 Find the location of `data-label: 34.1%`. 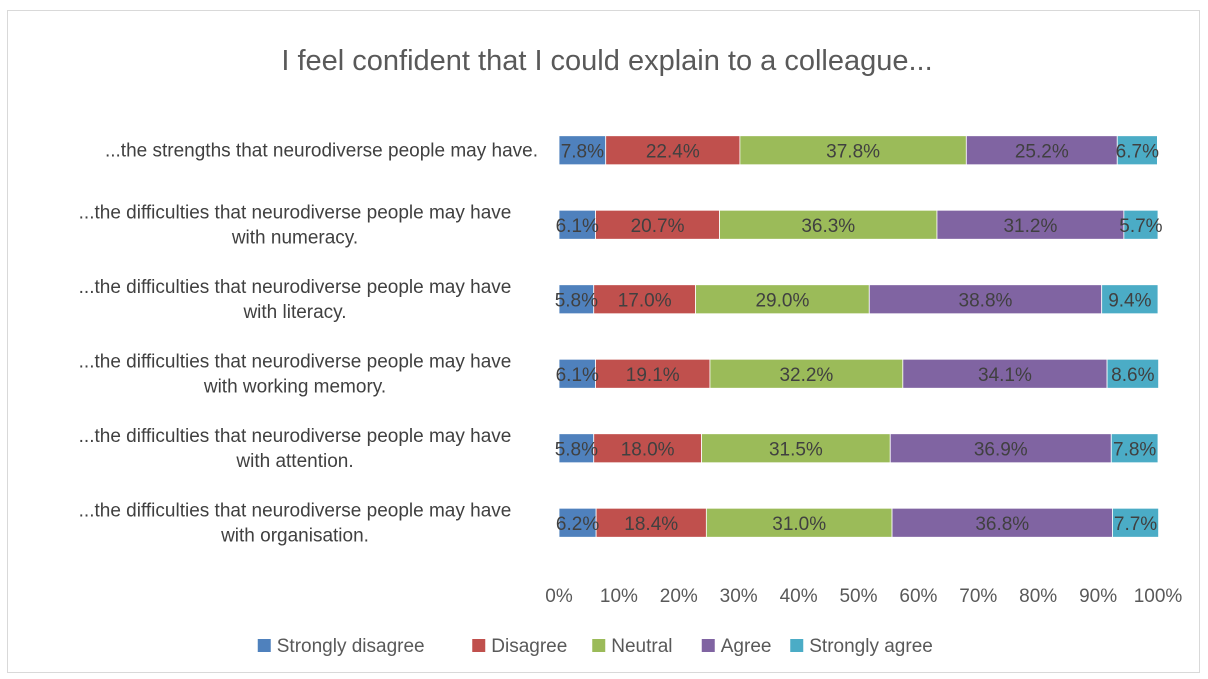

data-label: 34.1% is located at coordinates (1005, 375).